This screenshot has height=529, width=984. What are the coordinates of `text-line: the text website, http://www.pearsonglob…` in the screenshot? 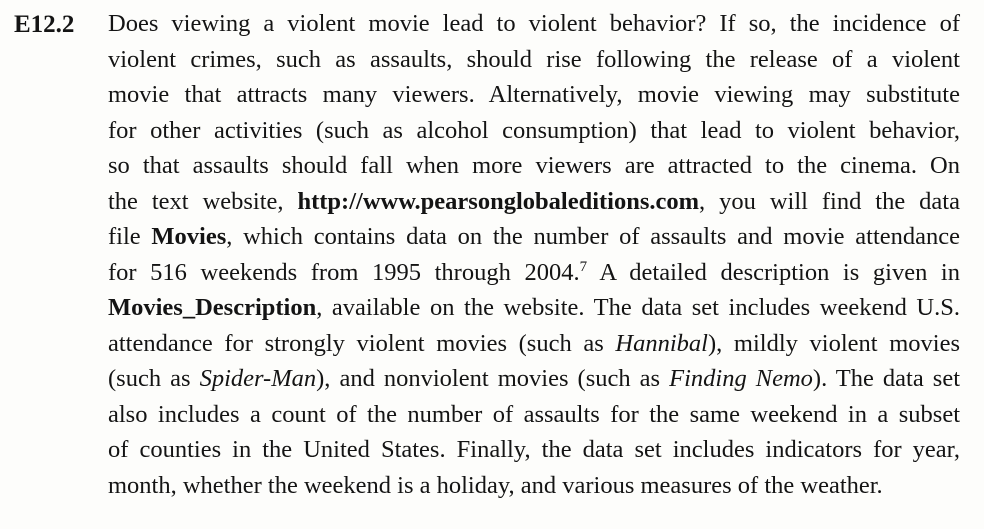 It's located at (534, 202).